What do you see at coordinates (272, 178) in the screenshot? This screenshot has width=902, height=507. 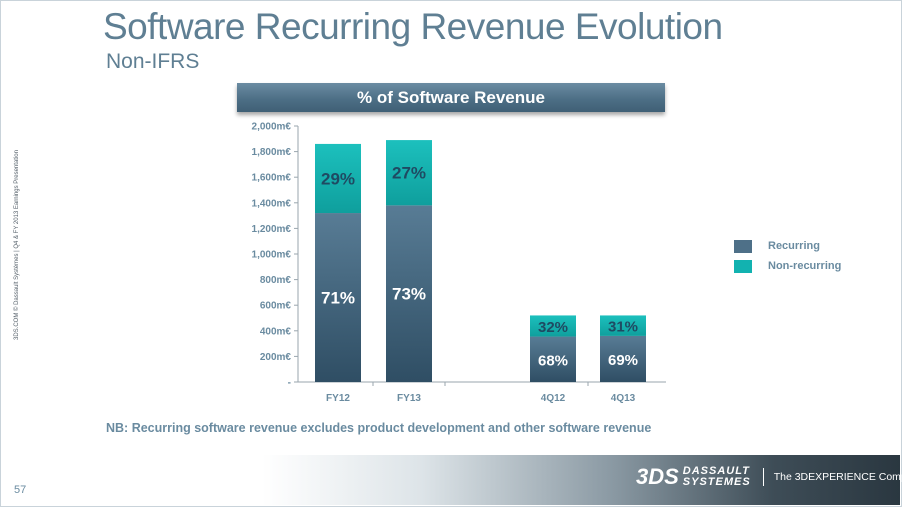 I see `y-tick-label: 1,600m€` at bounding box center [272, 178].